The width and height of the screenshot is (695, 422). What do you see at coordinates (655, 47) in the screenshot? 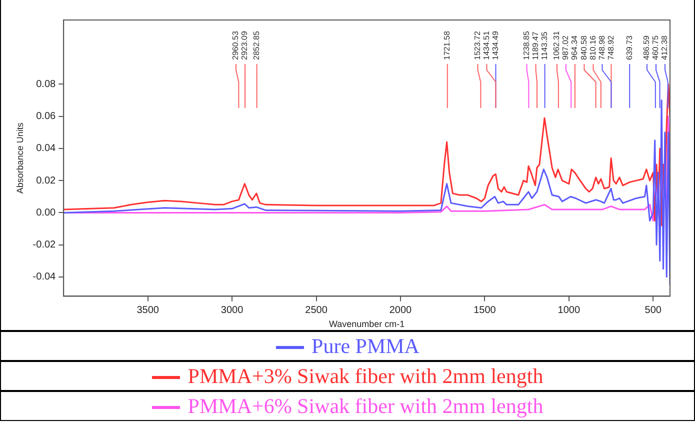
I see `ref-line-label: 460.75` at bounding box center [655, 47].